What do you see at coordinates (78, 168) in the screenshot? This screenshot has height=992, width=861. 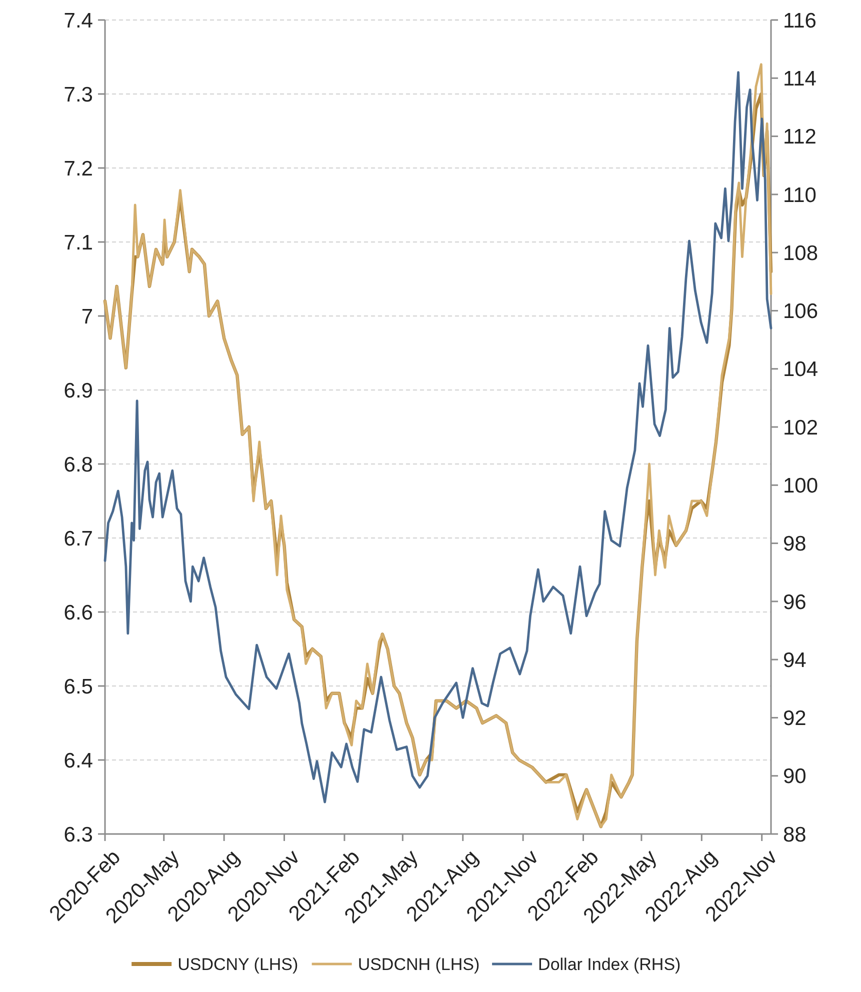 I see `y-tick-label: 7.2` at bounding box center [78, 168].